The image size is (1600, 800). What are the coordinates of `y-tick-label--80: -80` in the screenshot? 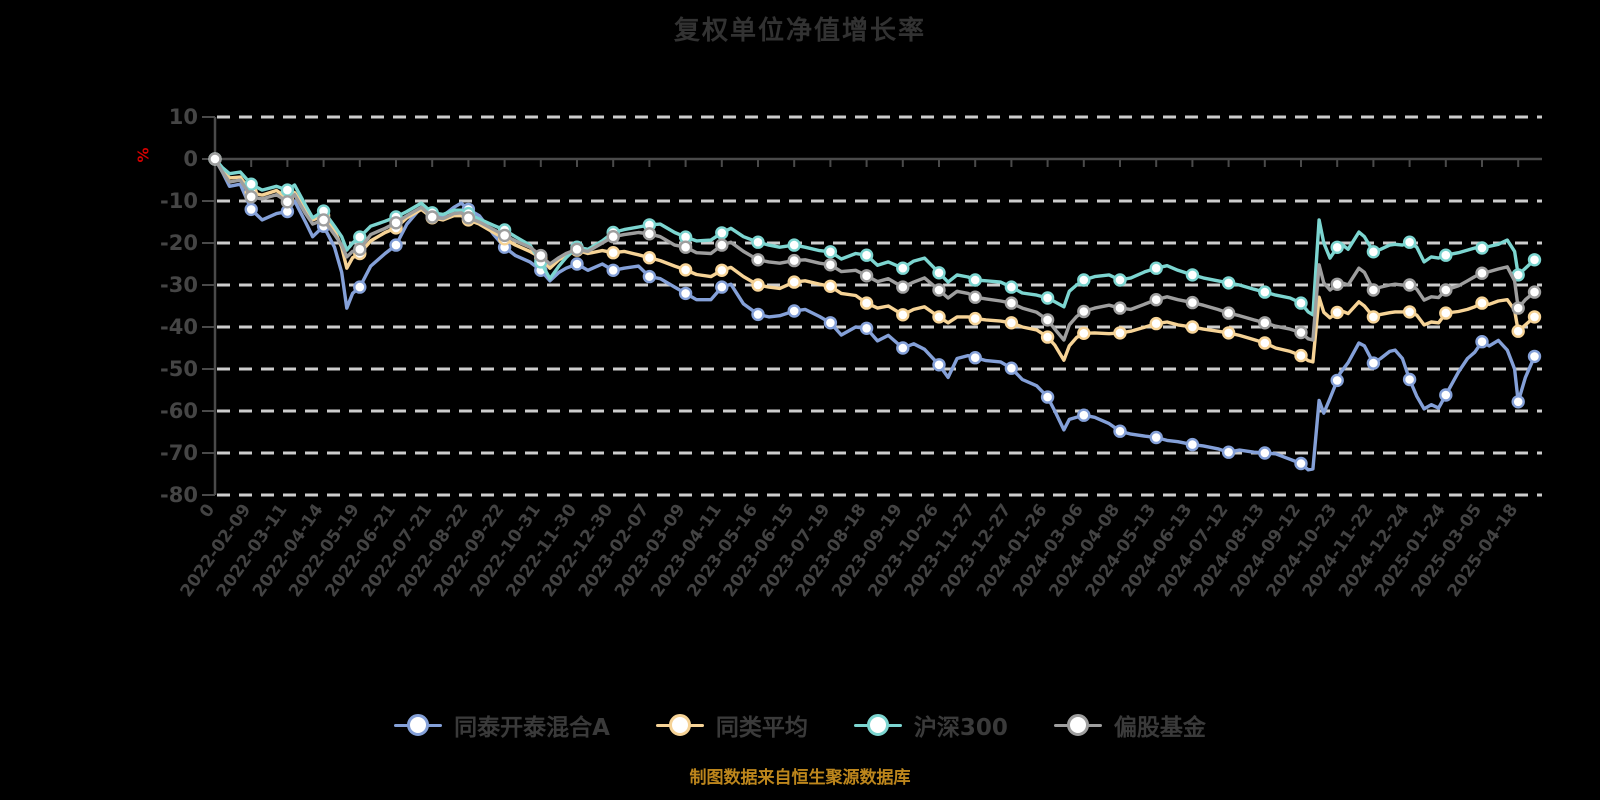 It's located at (179, 495).